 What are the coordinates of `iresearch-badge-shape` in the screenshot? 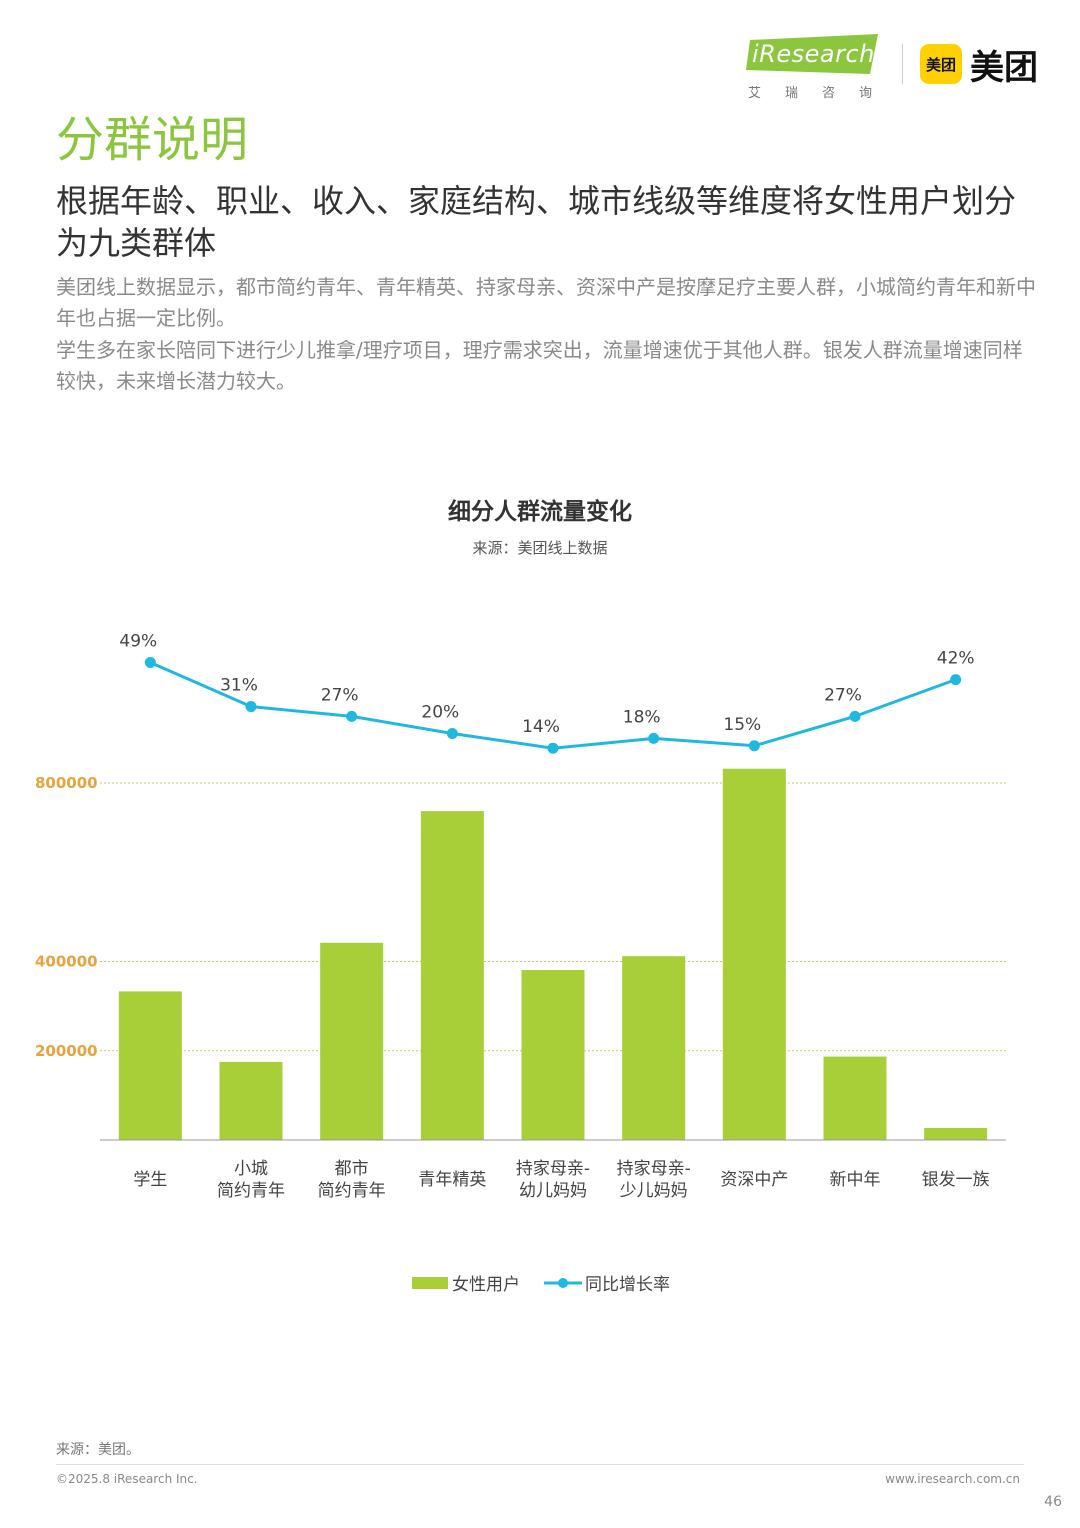 It's located at (812, 54).